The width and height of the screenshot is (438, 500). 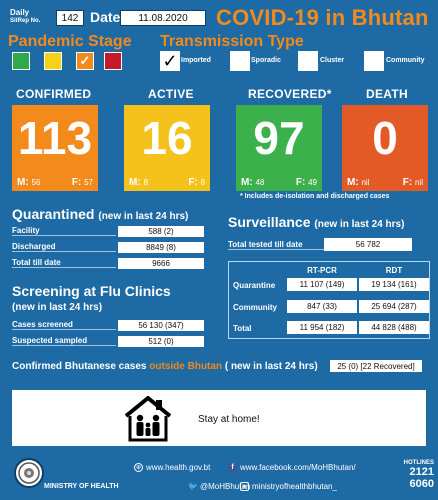 I want to click on recovered-female-label: F, so click(x=298, y=182).